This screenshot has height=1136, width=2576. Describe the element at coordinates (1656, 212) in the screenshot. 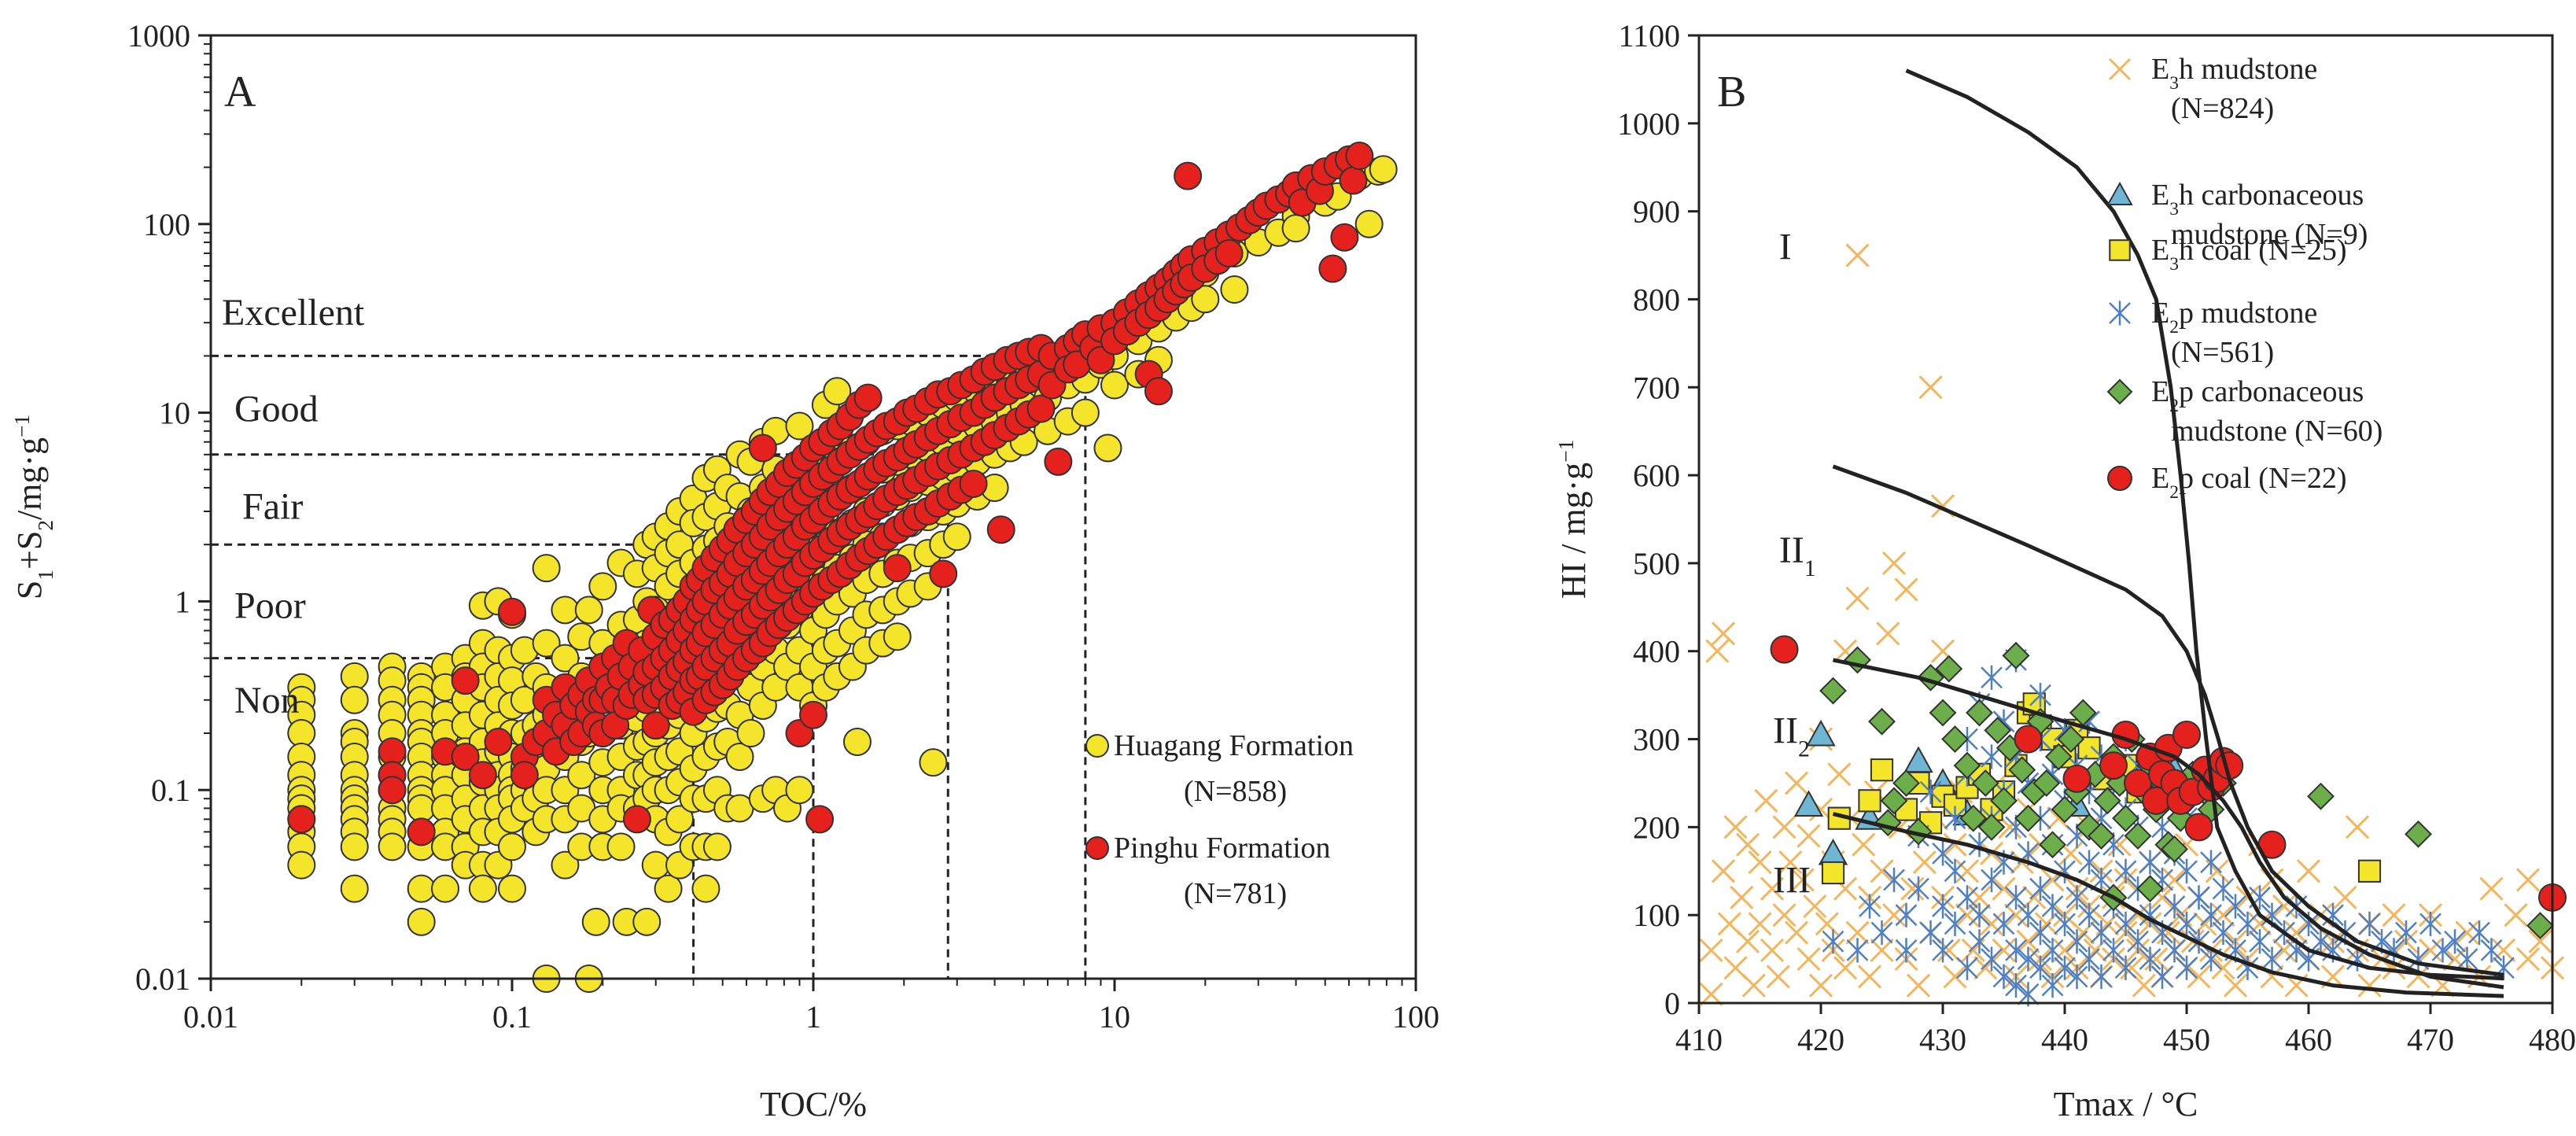

I see `y-tick-label: 900` at that location.